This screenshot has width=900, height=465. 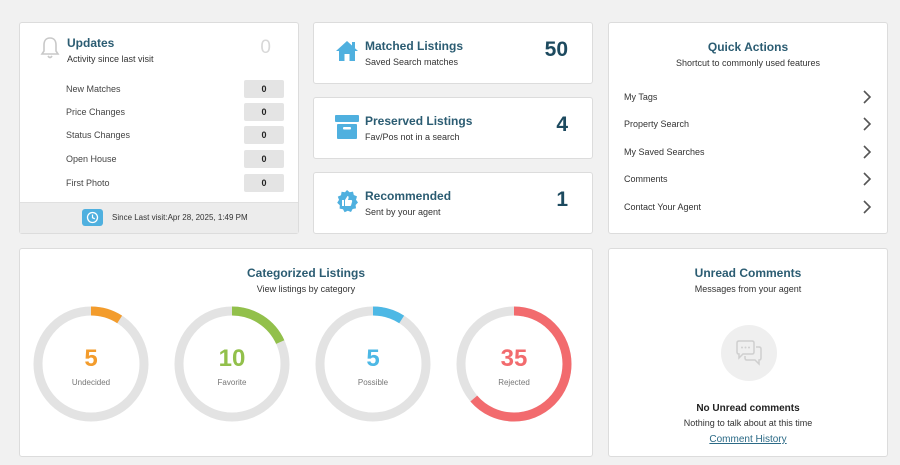 What do you see at coordinates (646, 179) in the screenshot?
I see `quick-action-label: Comments` at bounding box center [646, 179].